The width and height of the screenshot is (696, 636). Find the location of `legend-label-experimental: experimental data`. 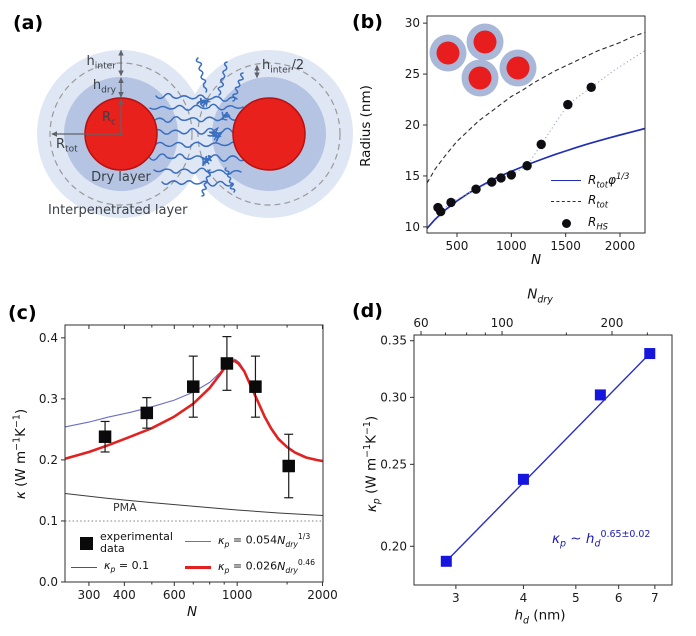

legend-label-experimental: experimental data is located at coordinates (136, 543).